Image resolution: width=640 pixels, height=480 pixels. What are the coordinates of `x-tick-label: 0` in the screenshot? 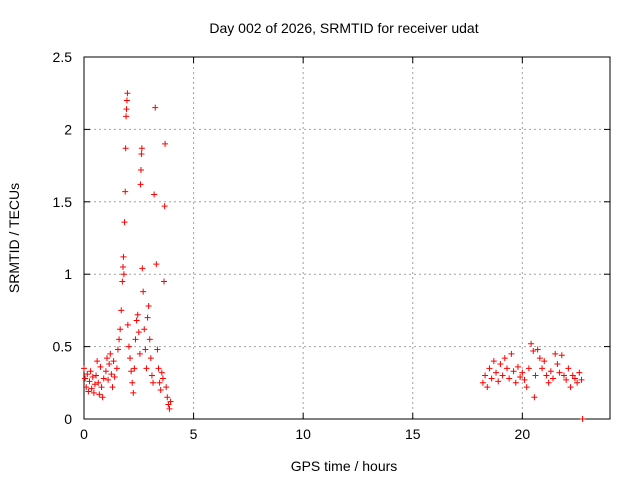 It's located at (84, 434).